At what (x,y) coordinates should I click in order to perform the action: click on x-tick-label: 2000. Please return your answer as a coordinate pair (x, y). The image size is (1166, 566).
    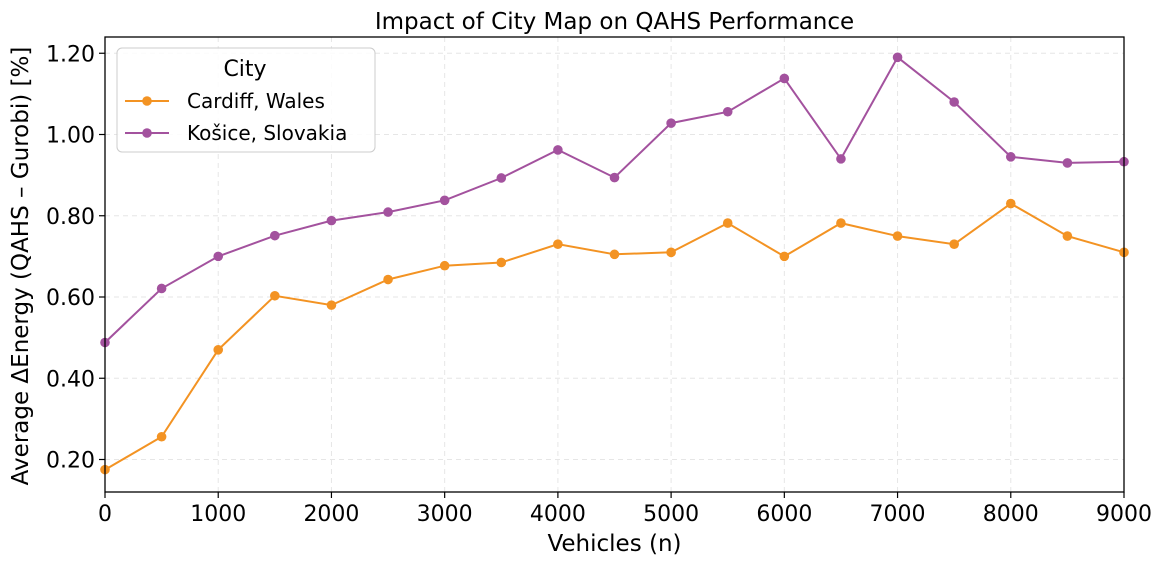
    Looking at the image, I should click on (331, 514).